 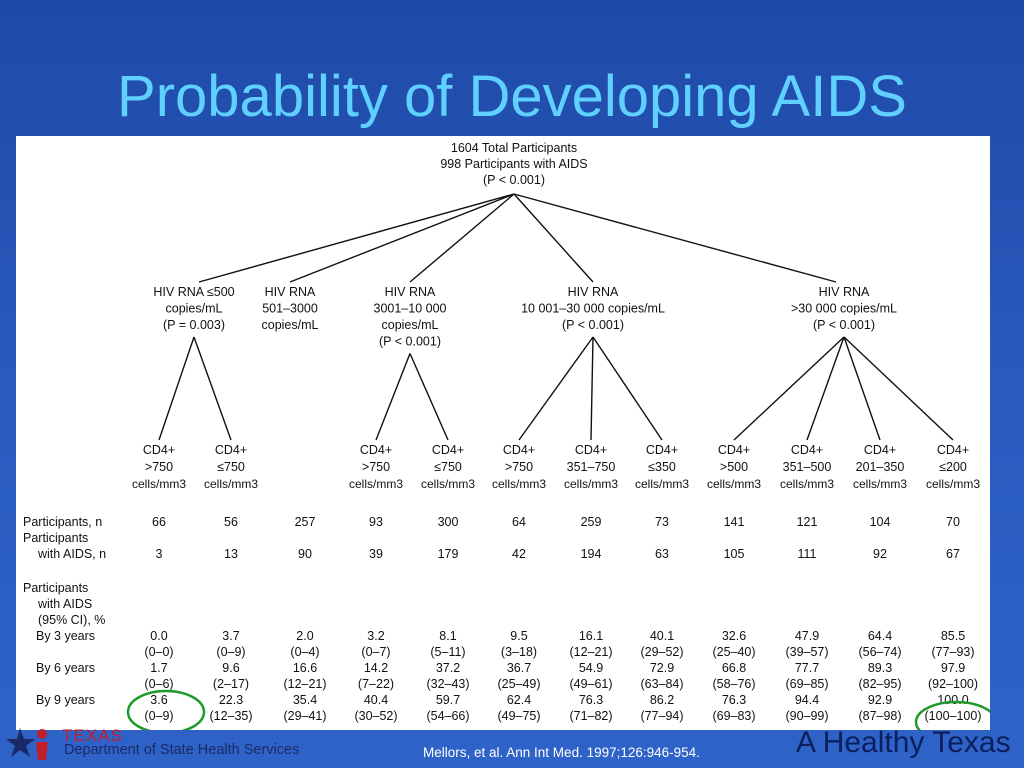 What do you see at coordinates (231, 554) in the screenshot?
I see `aids-count: 13` at bounding box center [231, 554].